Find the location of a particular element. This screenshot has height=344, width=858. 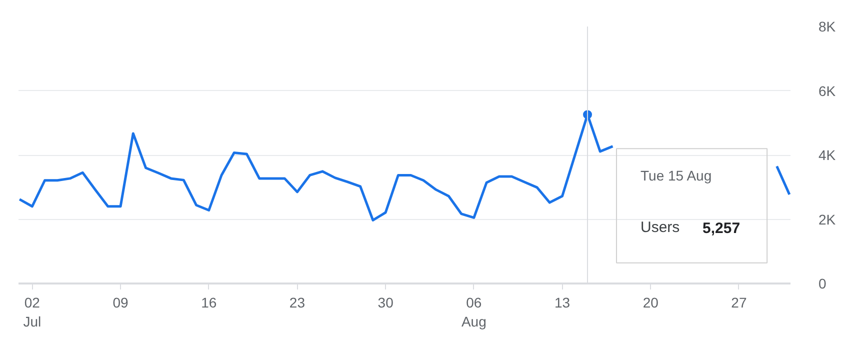

x-tick-label: 09 is located at coordinates (120, 302).